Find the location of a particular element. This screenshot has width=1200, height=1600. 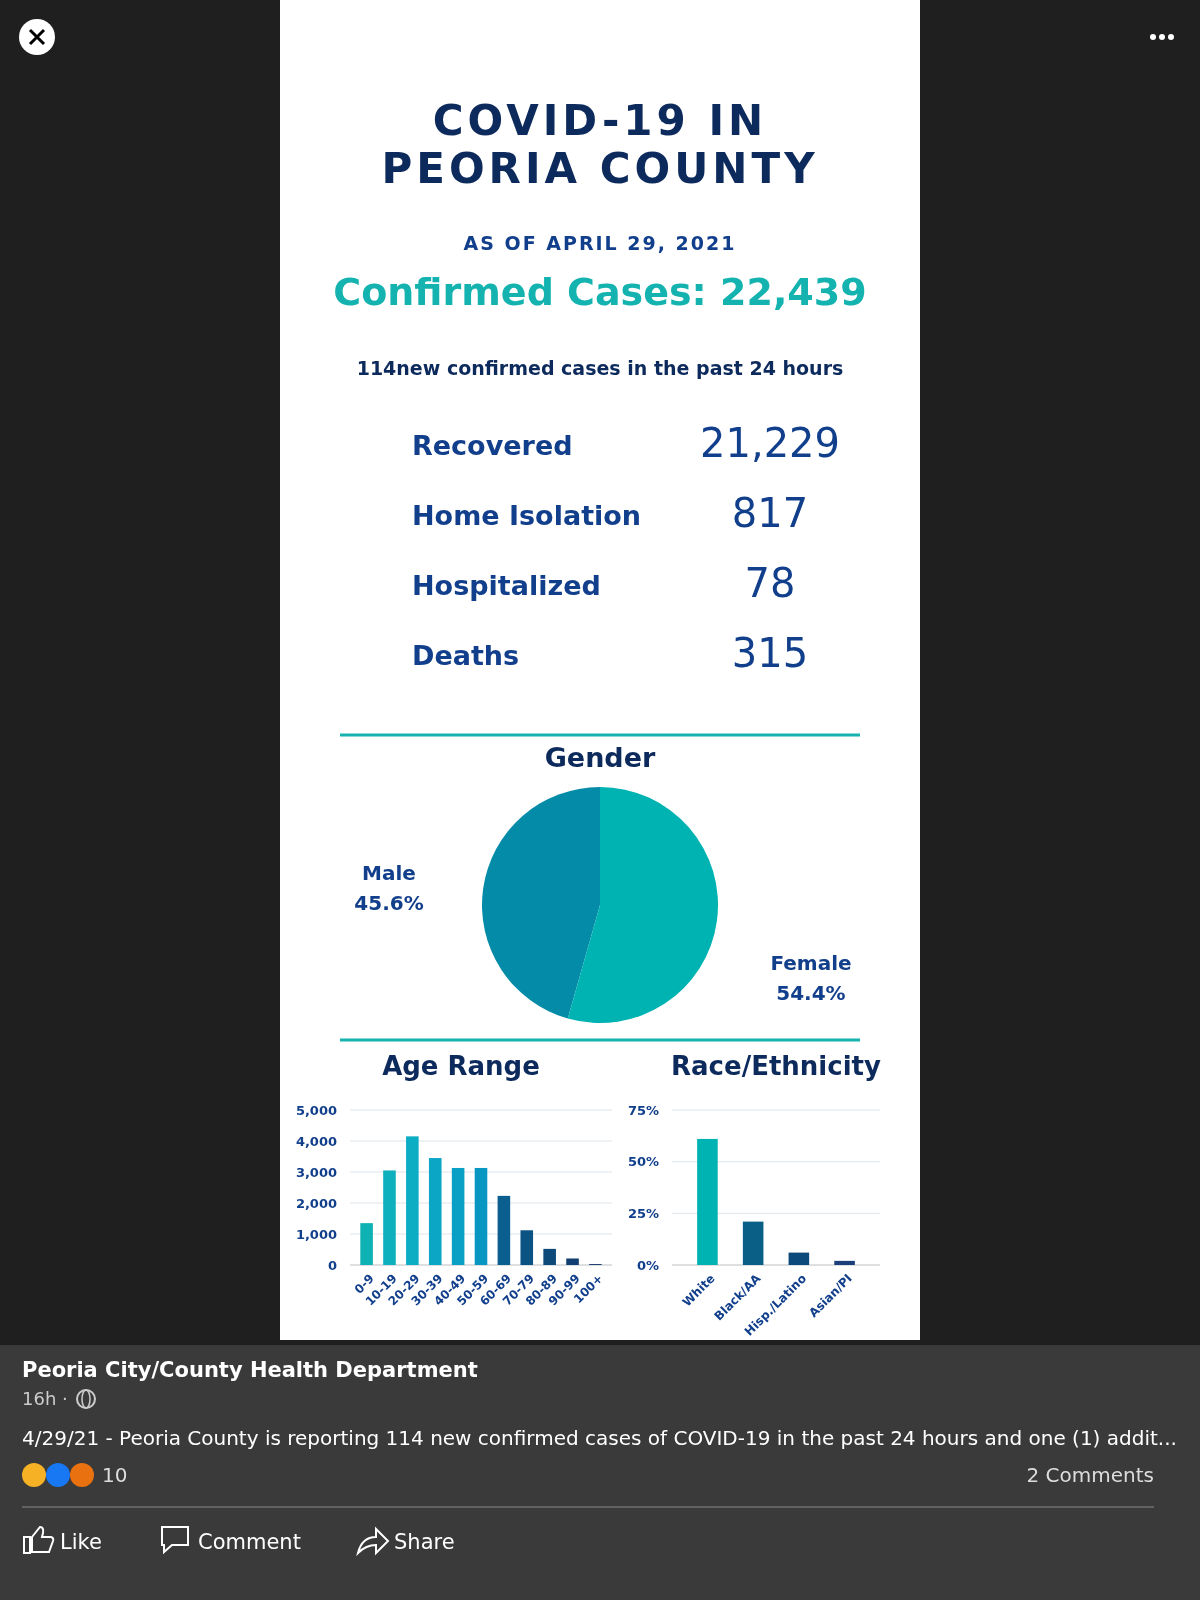

y-tick-label: 75% is located at coordinates (643, 1110).